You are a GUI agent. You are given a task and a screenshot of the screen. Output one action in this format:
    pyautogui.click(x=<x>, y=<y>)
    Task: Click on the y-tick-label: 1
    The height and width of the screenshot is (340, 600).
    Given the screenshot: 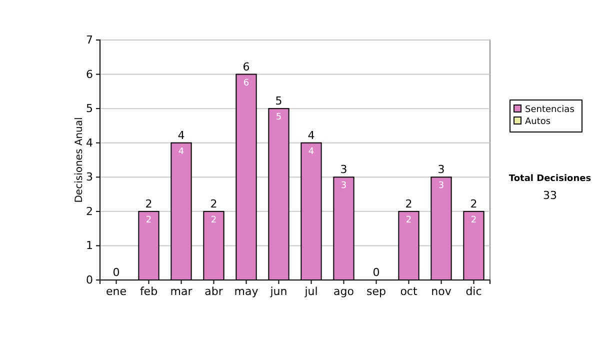 What is the action you would take?
    pyautogui.click(x=89, y=245)
    